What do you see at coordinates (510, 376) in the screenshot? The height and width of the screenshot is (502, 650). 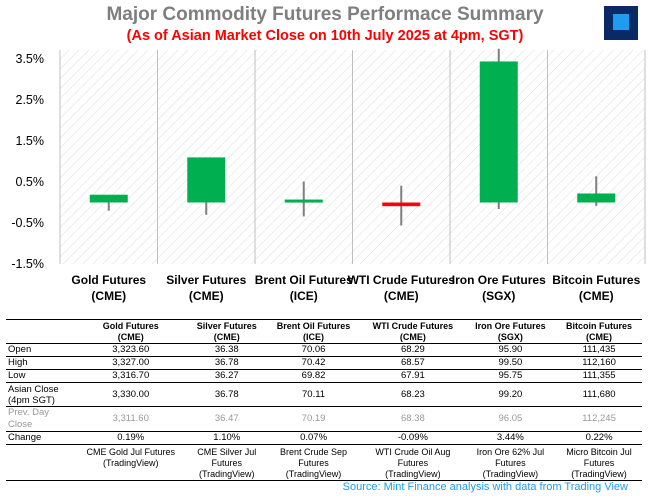 I see `table-cell: 95.75` at bounding box center [510, 376].